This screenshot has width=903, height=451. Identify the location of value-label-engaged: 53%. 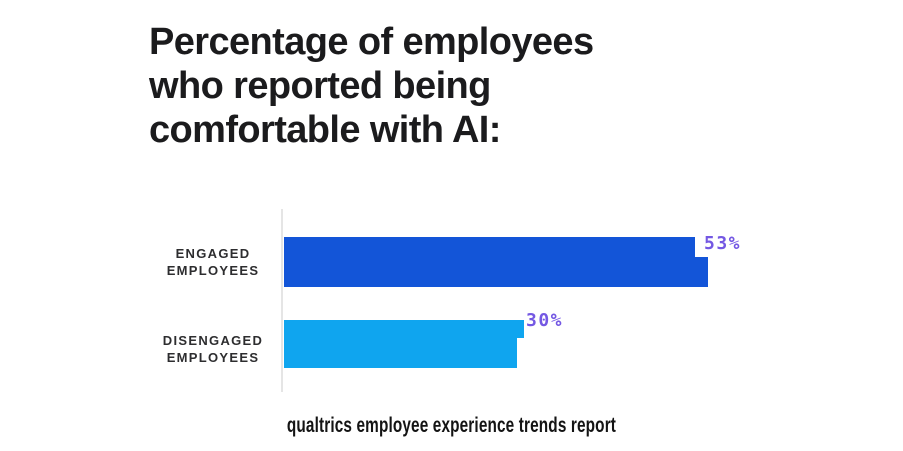
(723, 243).